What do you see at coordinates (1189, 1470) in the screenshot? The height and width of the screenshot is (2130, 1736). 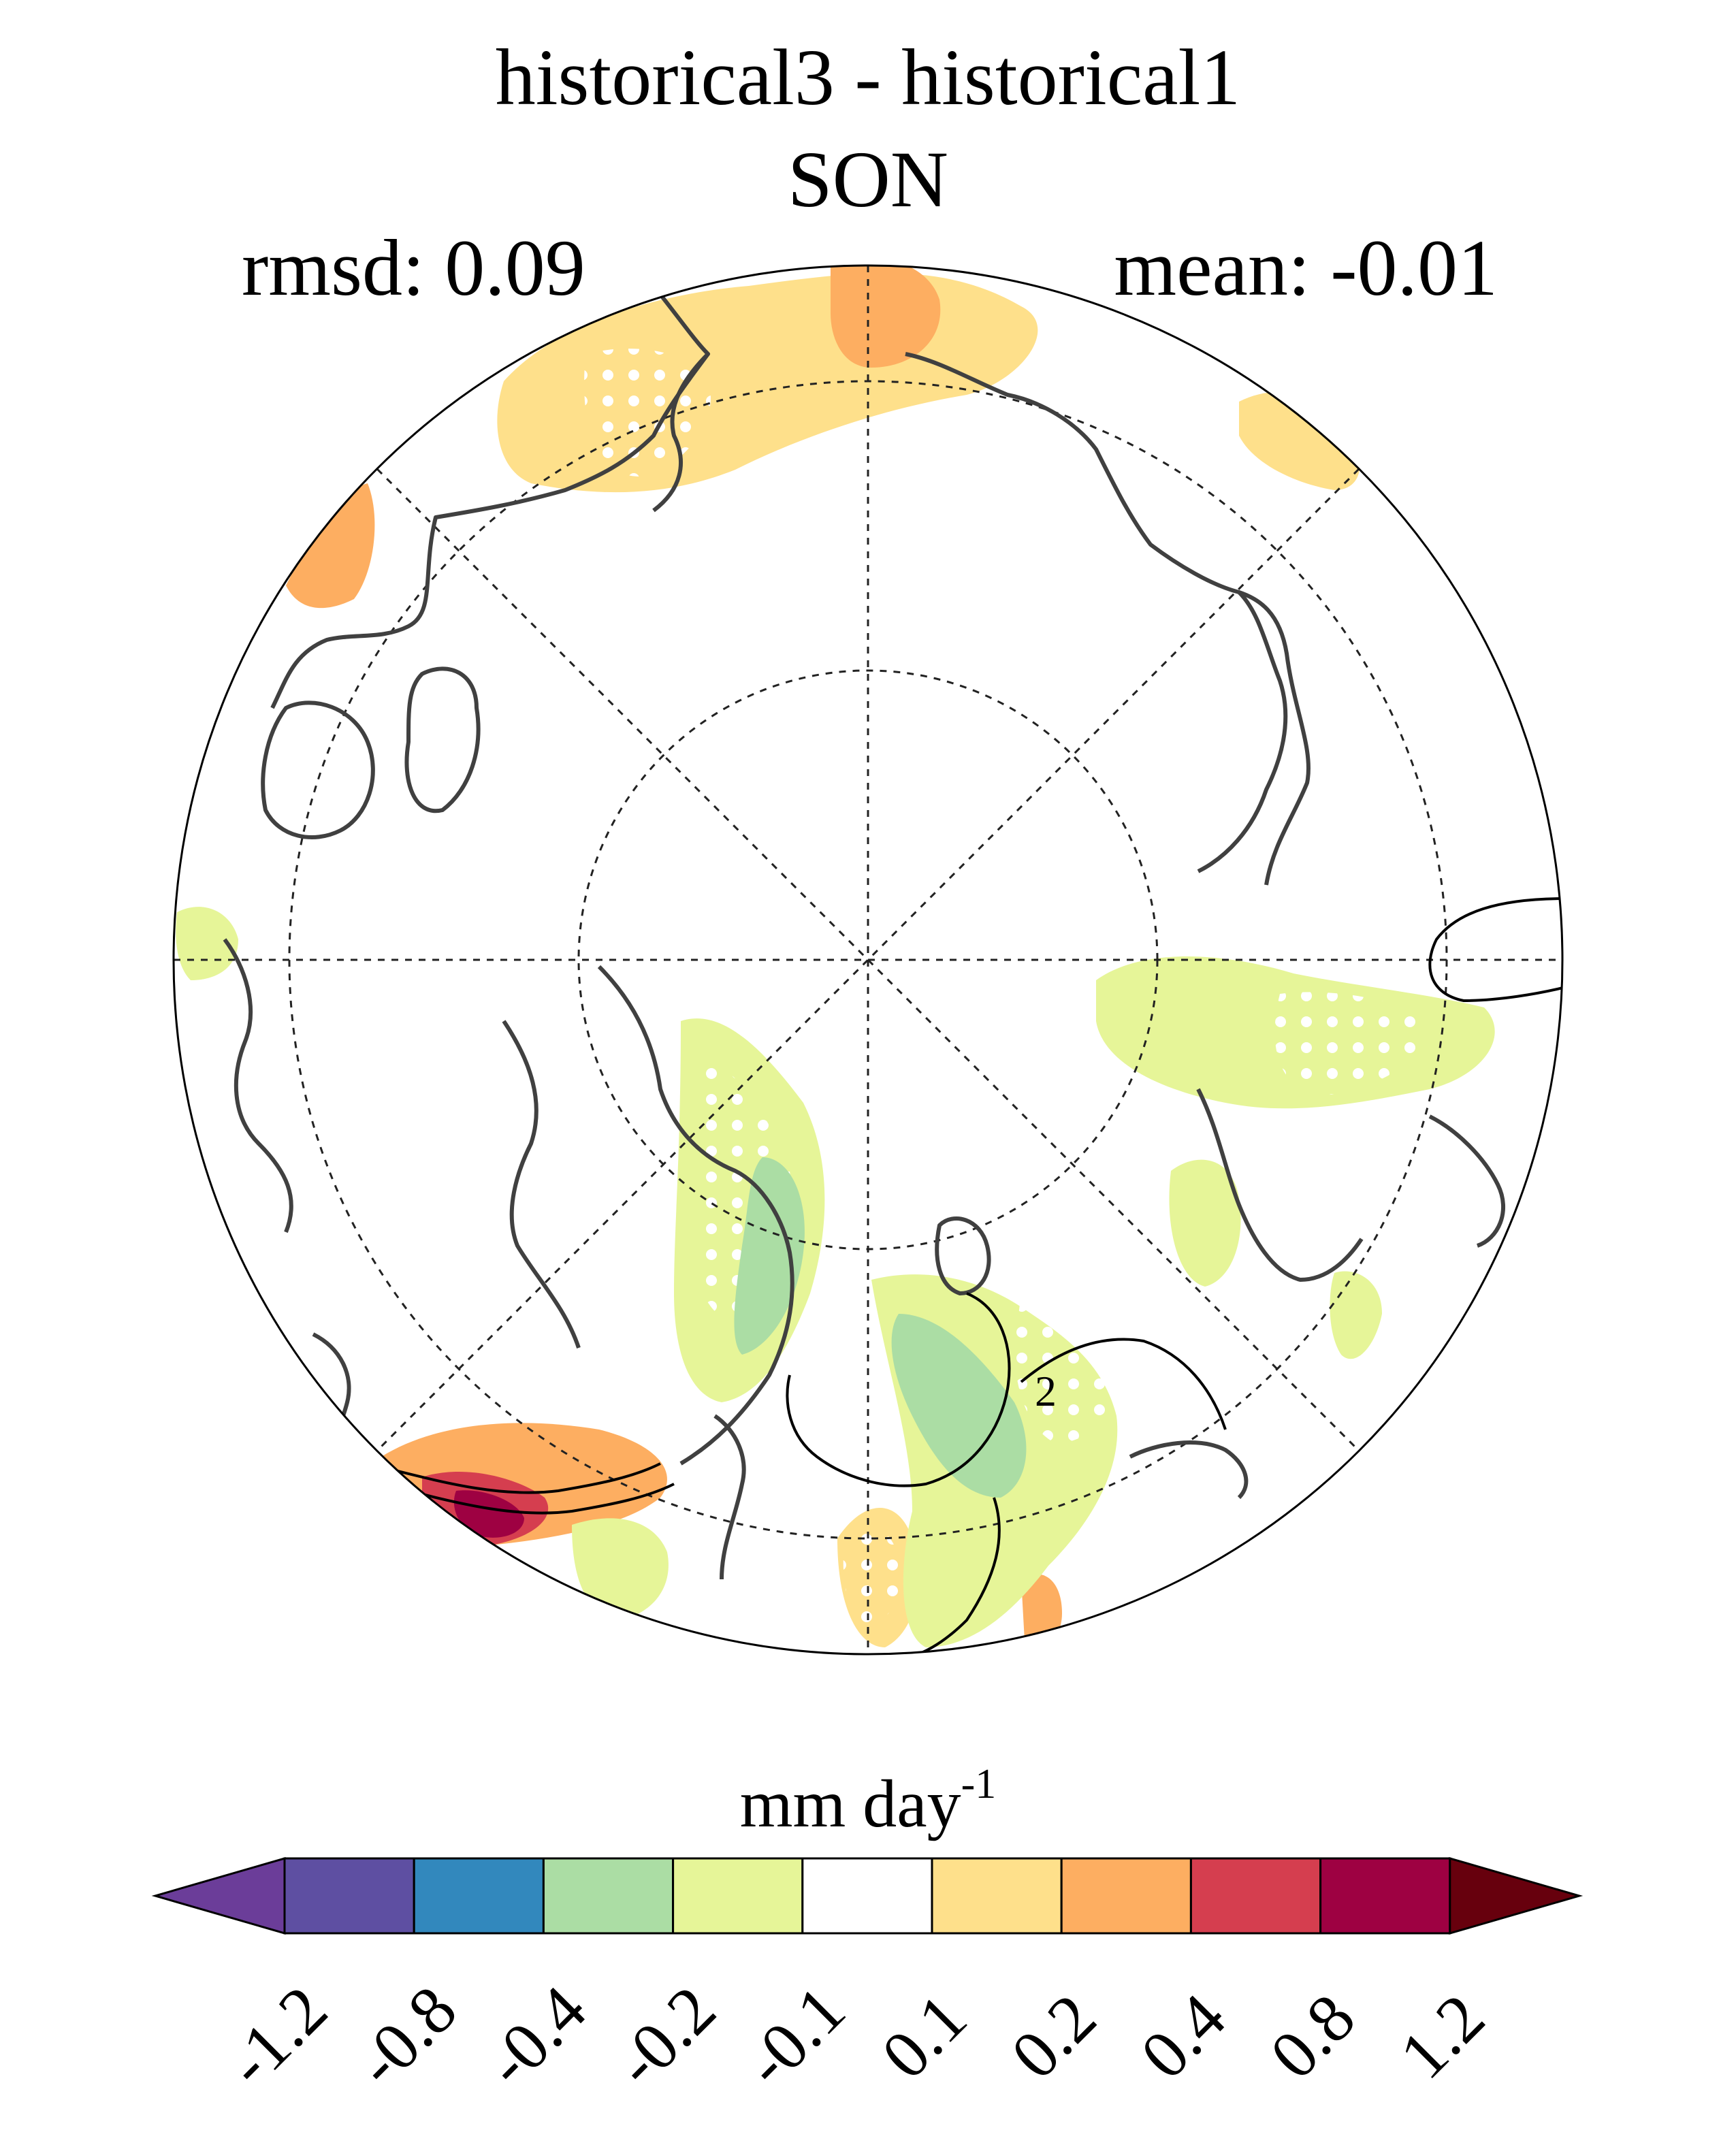 I see `coastline-bottom-right` at bounding box center [1189, 1470].